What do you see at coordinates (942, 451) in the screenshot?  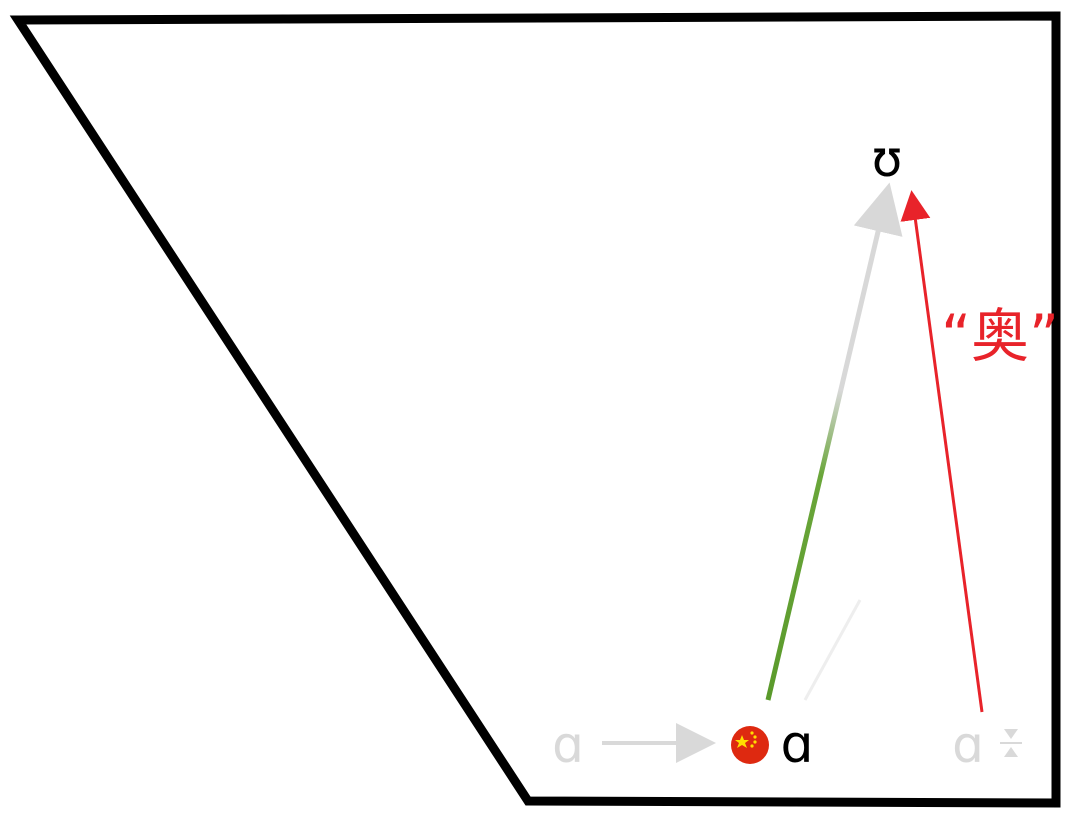 I see `annotation-arrow` at bounding box center [942, 451].